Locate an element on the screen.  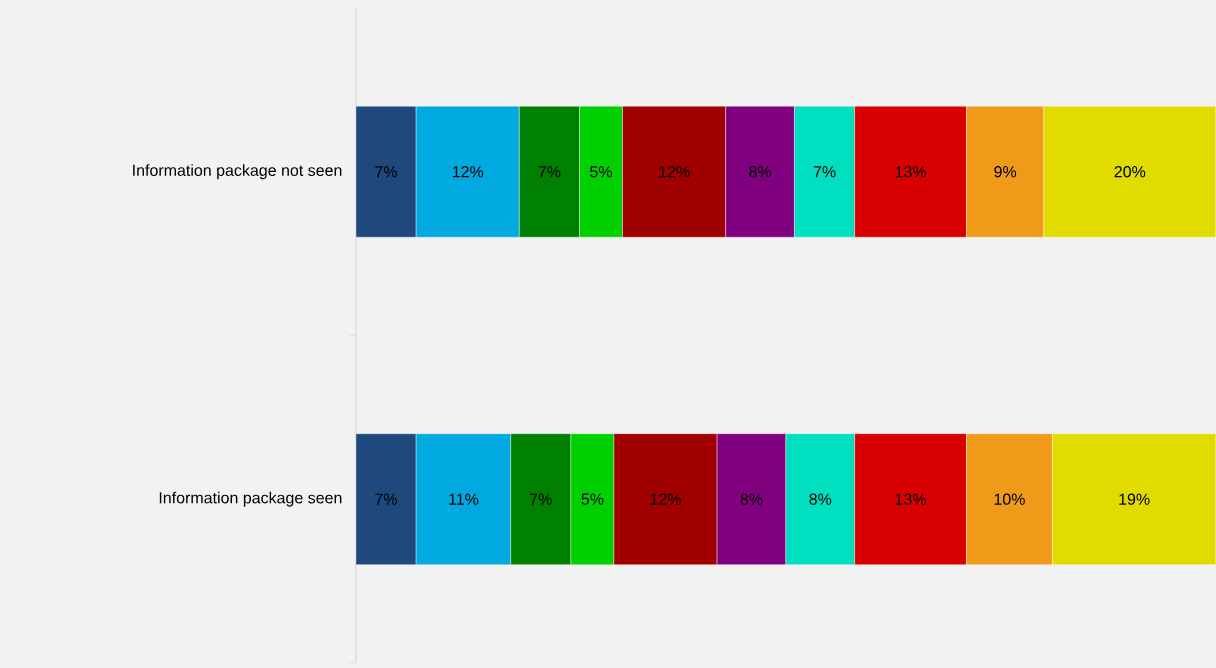
data-label: 9% is located at coordinates (1005, 172).